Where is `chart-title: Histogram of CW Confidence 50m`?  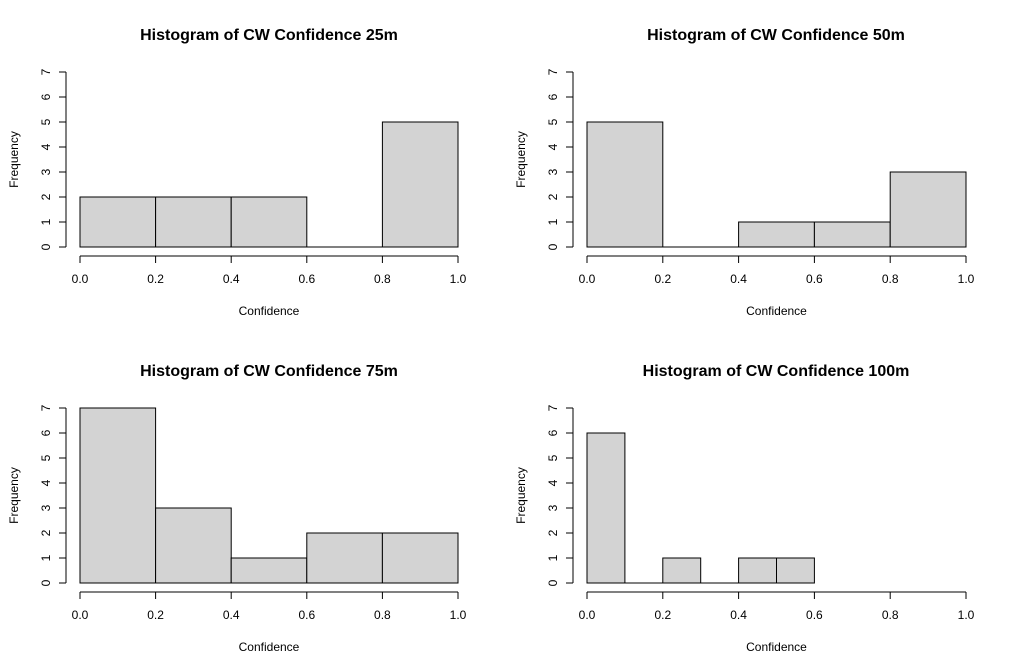
chart-title: Histogram of CW Confidence 50m is located at coordinates (776, 35).